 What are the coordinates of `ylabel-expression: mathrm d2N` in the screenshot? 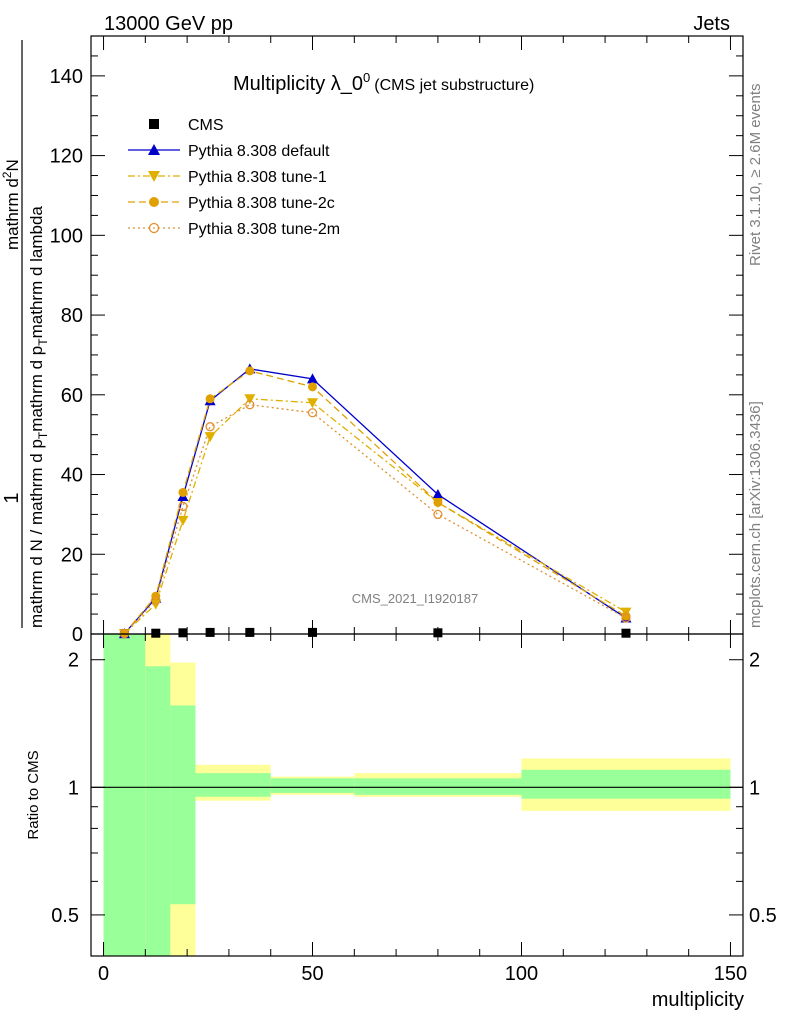 It's located at (11, 204).